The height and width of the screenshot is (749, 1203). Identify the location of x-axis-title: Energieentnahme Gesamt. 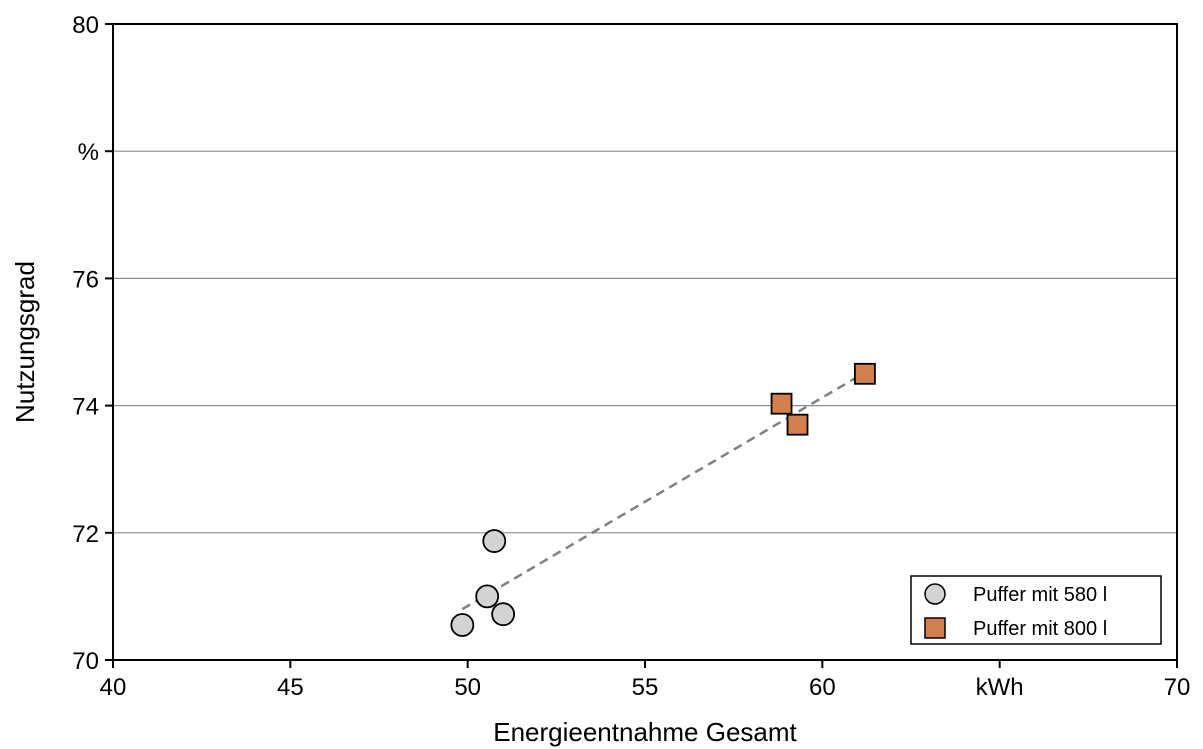
(645, 732).